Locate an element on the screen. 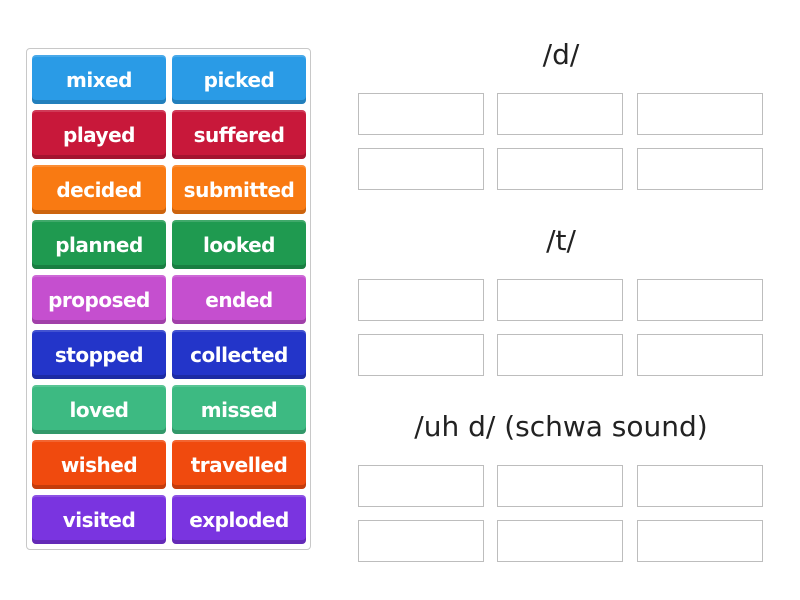 Image resolution: width=800 pixels, height=600 pixels. word-tile: ended is located at coordinates (239, 299).